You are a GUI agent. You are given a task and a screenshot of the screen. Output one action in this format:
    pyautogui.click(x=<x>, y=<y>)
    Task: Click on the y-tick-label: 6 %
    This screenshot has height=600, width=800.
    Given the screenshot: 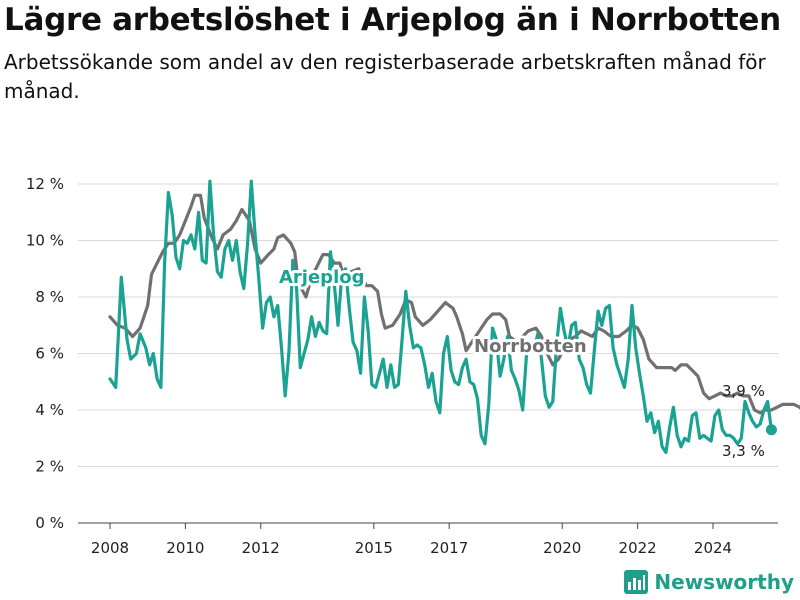 What is the action you would take?
    pyautogui.click(x=49, y=354)
    